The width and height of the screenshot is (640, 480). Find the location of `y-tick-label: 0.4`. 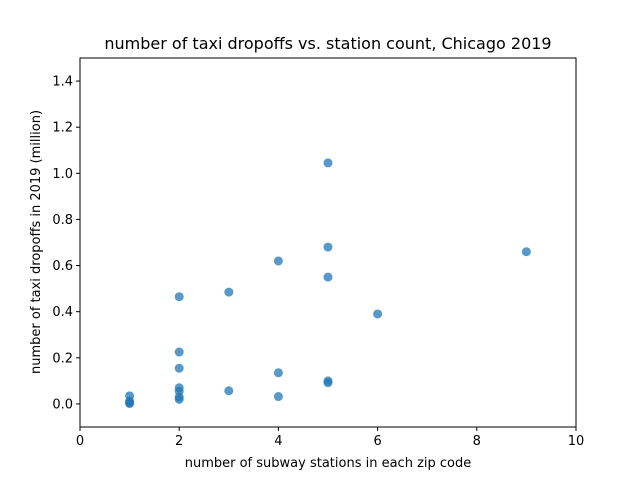

y-tick-label: 0.4 is located at coordinates (62, 312).